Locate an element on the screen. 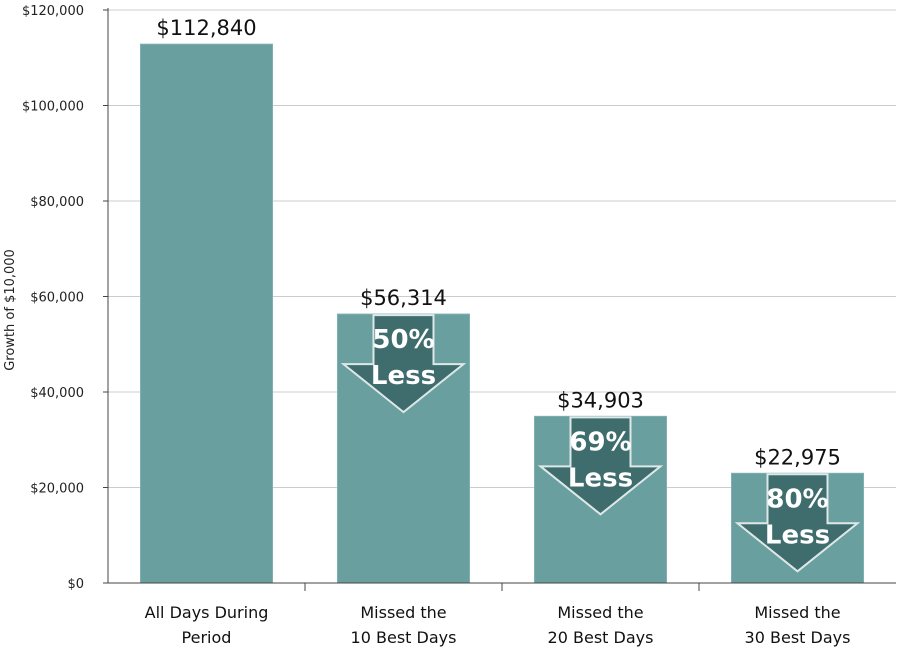 The image size is (900, 650). category-label: 10 Best Days is located at coordinates (404, 637).